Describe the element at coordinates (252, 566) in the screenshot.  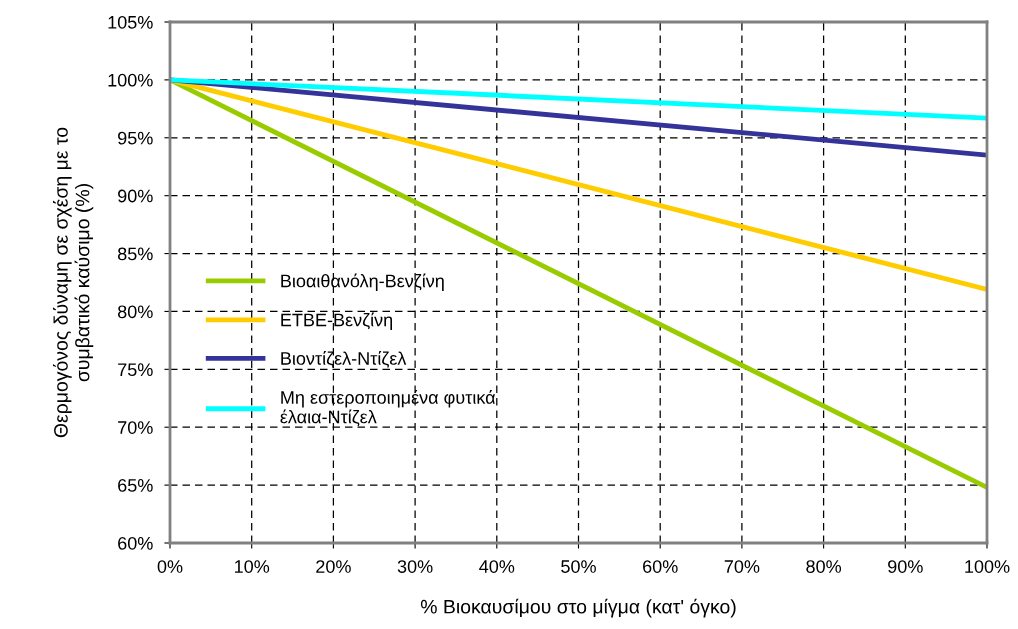
I see `x-tick-label: 10%` at that location.